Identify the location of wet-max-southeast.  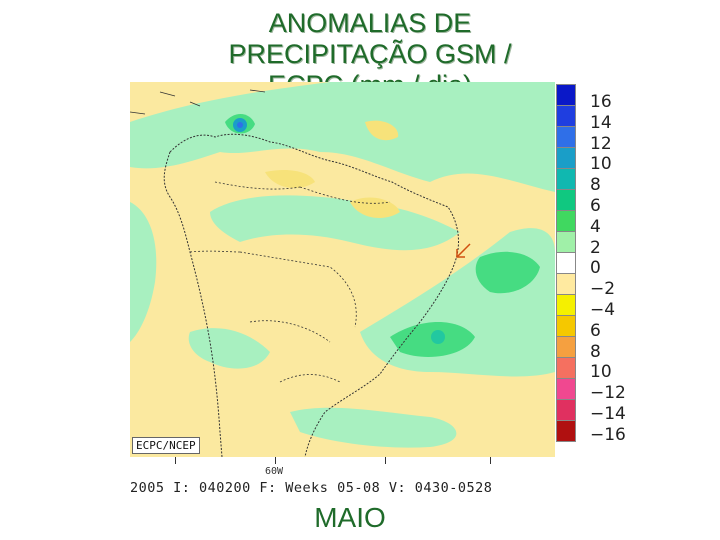
(438, 337).